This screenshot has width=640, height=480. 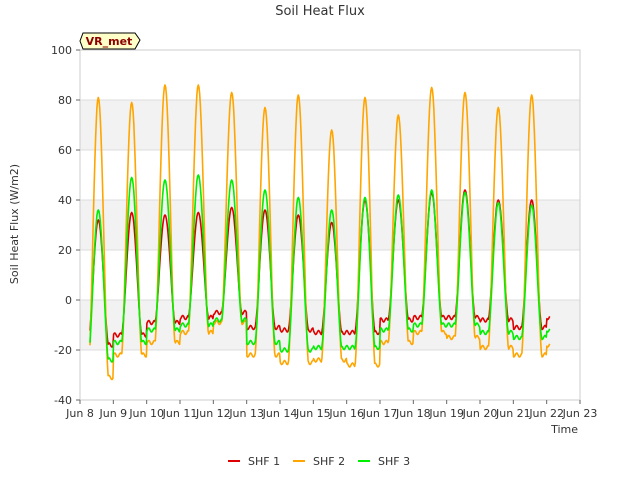 What do you see at coordinates (313, 413) in the screenshot?
I see `x-tick-label: Jun 15` at bounding box center [313, 413].